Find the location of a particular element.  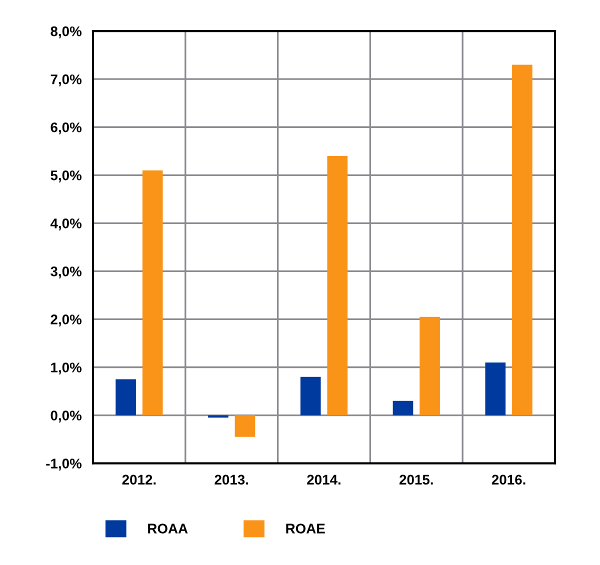

y-tick-label: 0,0% is located at coordinates (66, 416).